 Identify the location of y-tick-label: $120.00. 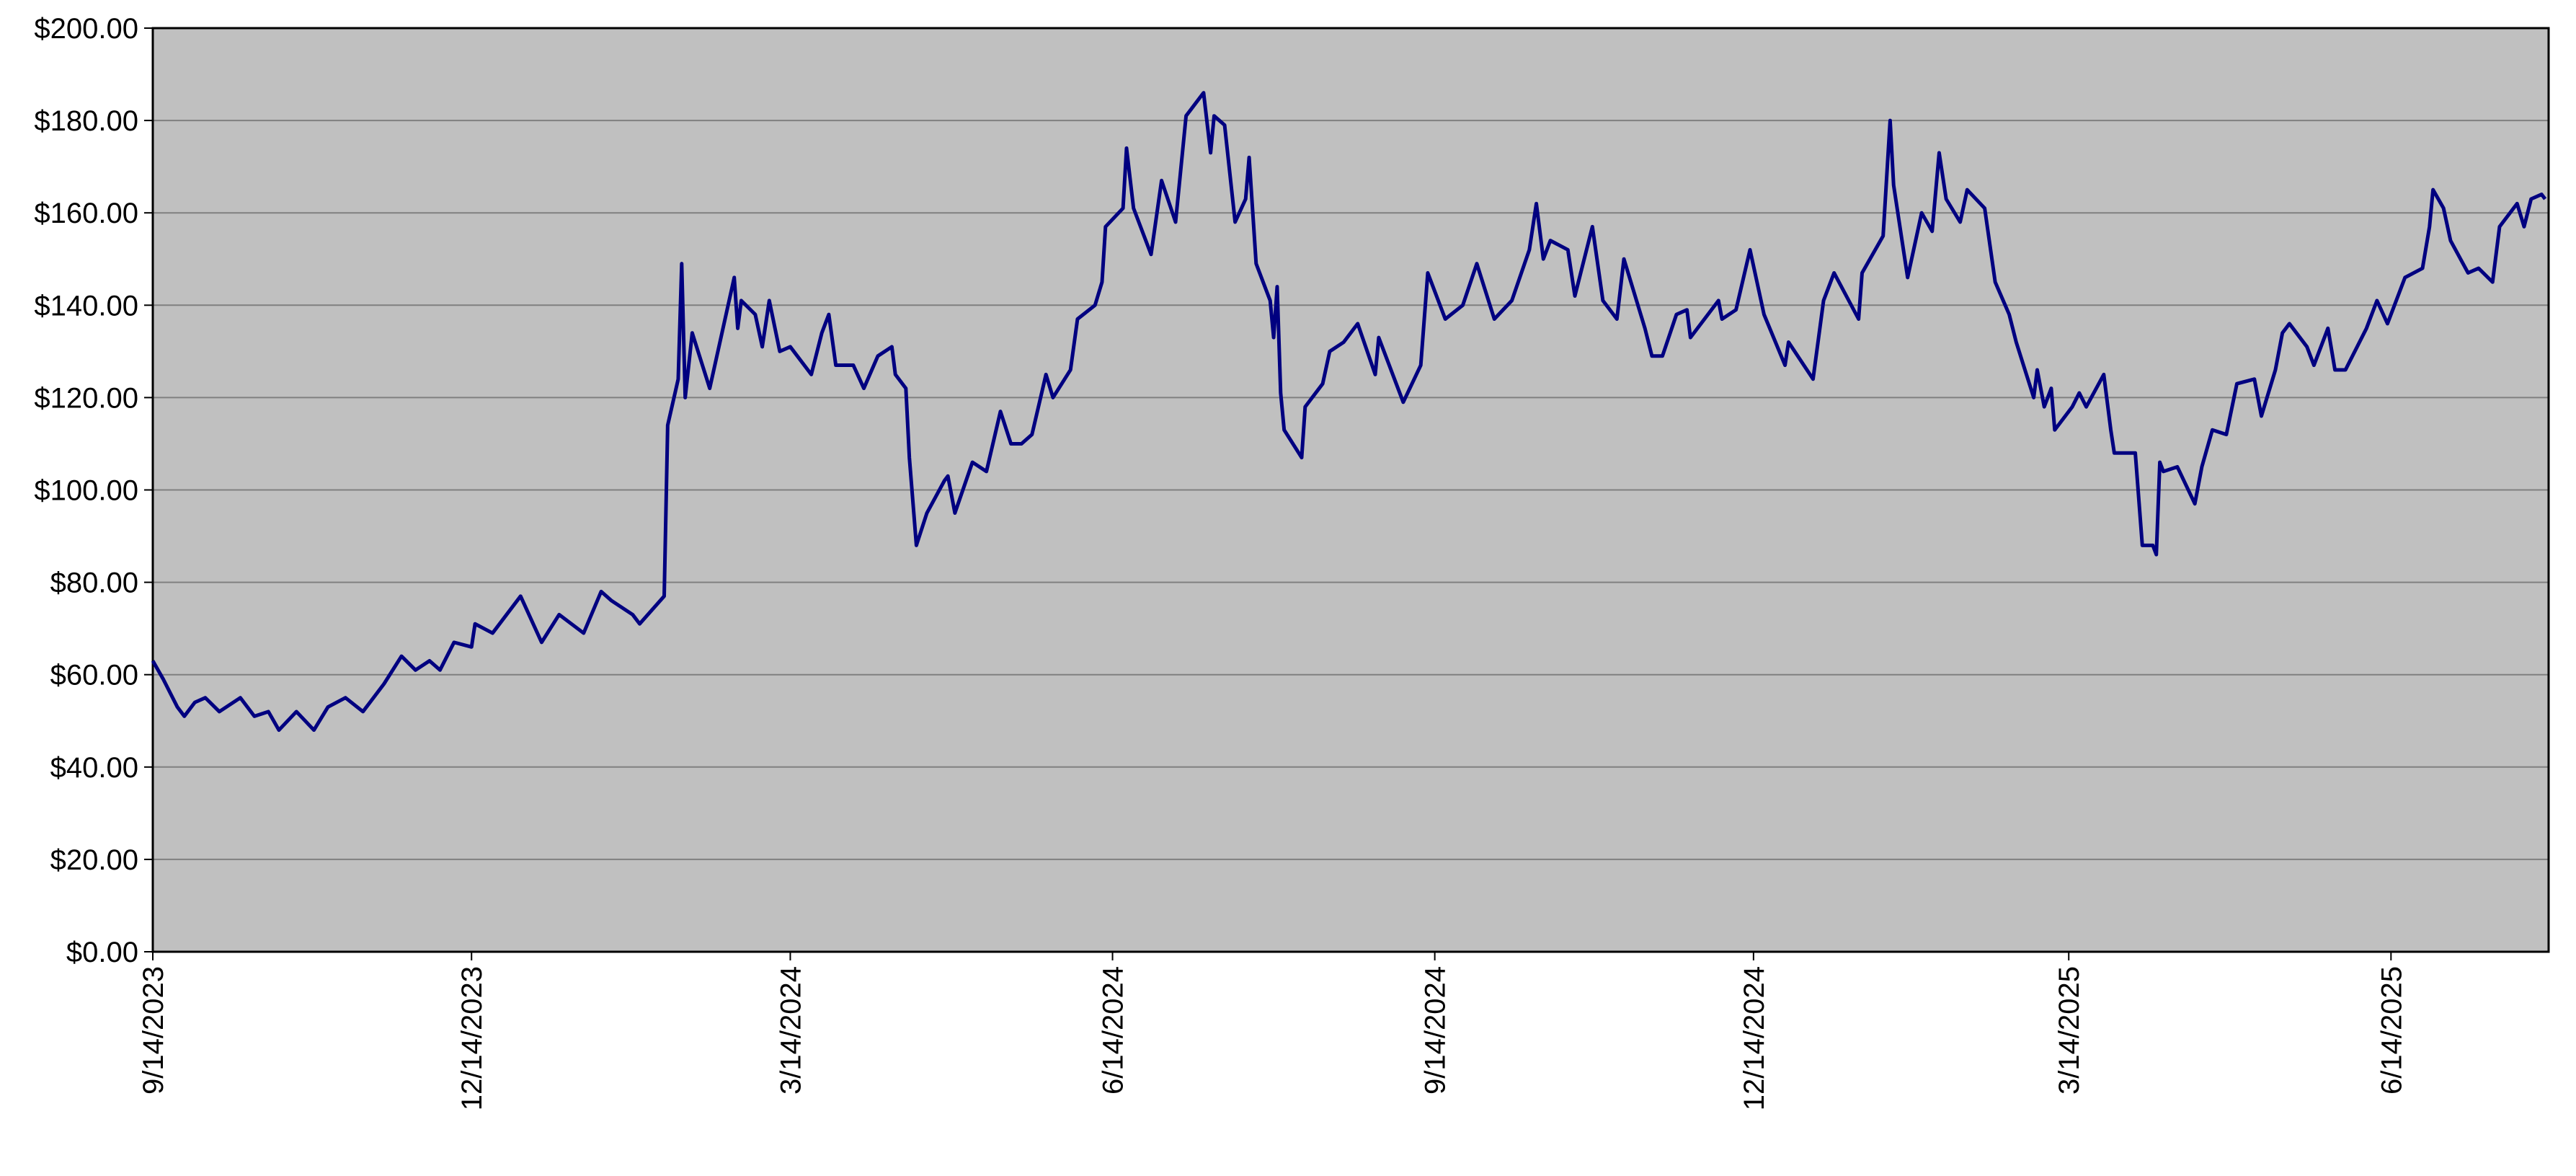
(86, 398).